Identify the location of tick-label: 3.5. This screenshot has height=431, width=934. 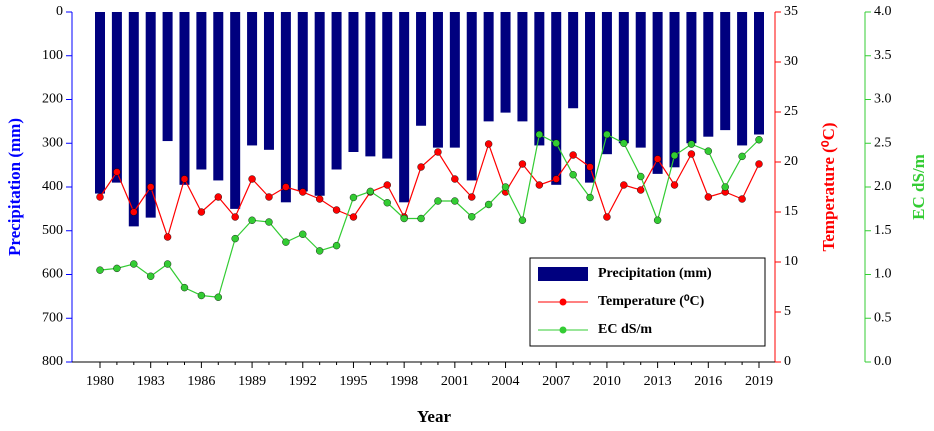
(883, 55).